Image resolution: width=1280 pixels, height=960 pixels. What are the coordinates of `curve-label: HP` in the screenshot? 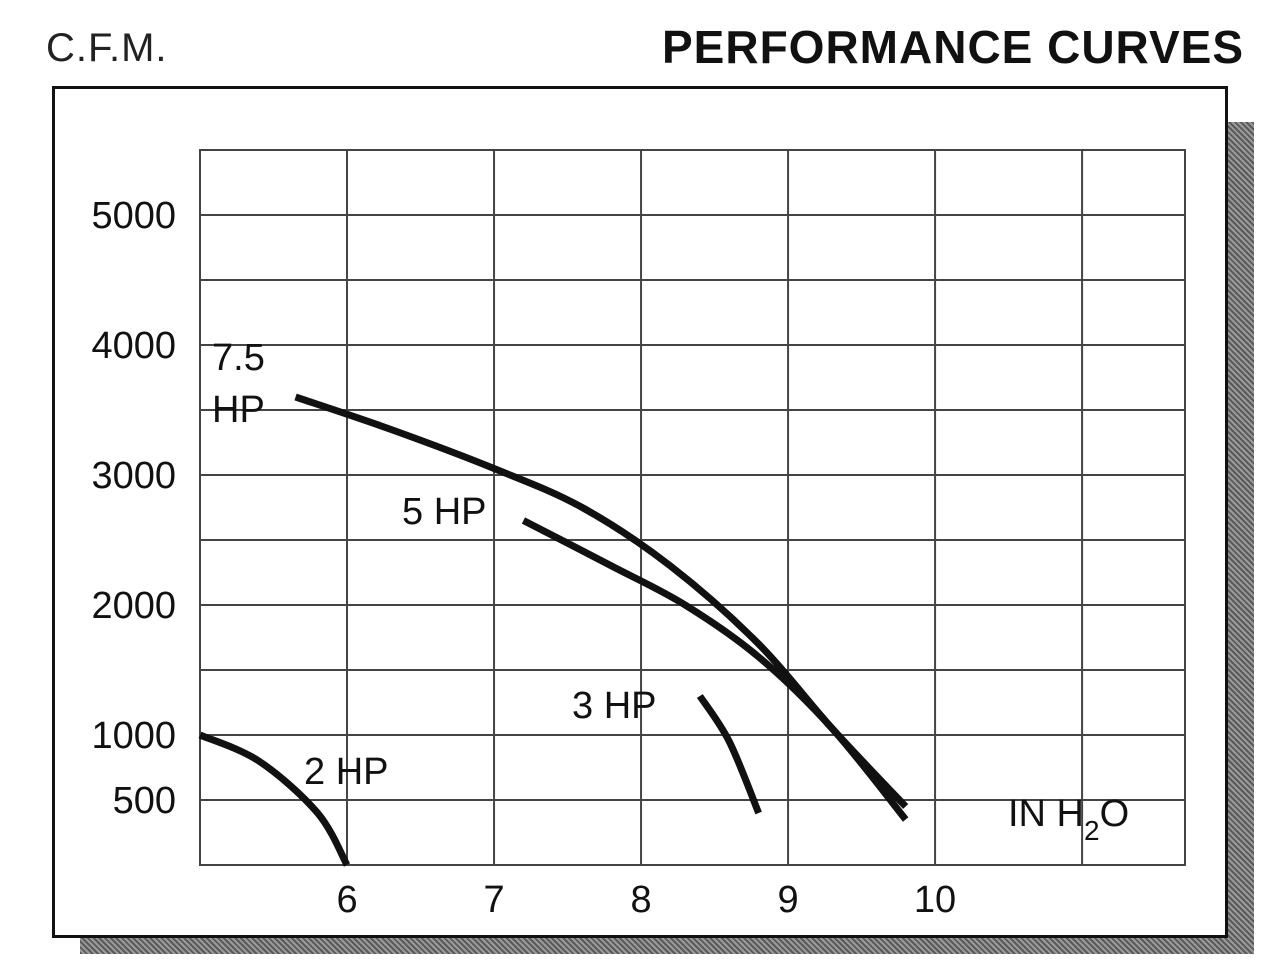 It's located at (238, 410).